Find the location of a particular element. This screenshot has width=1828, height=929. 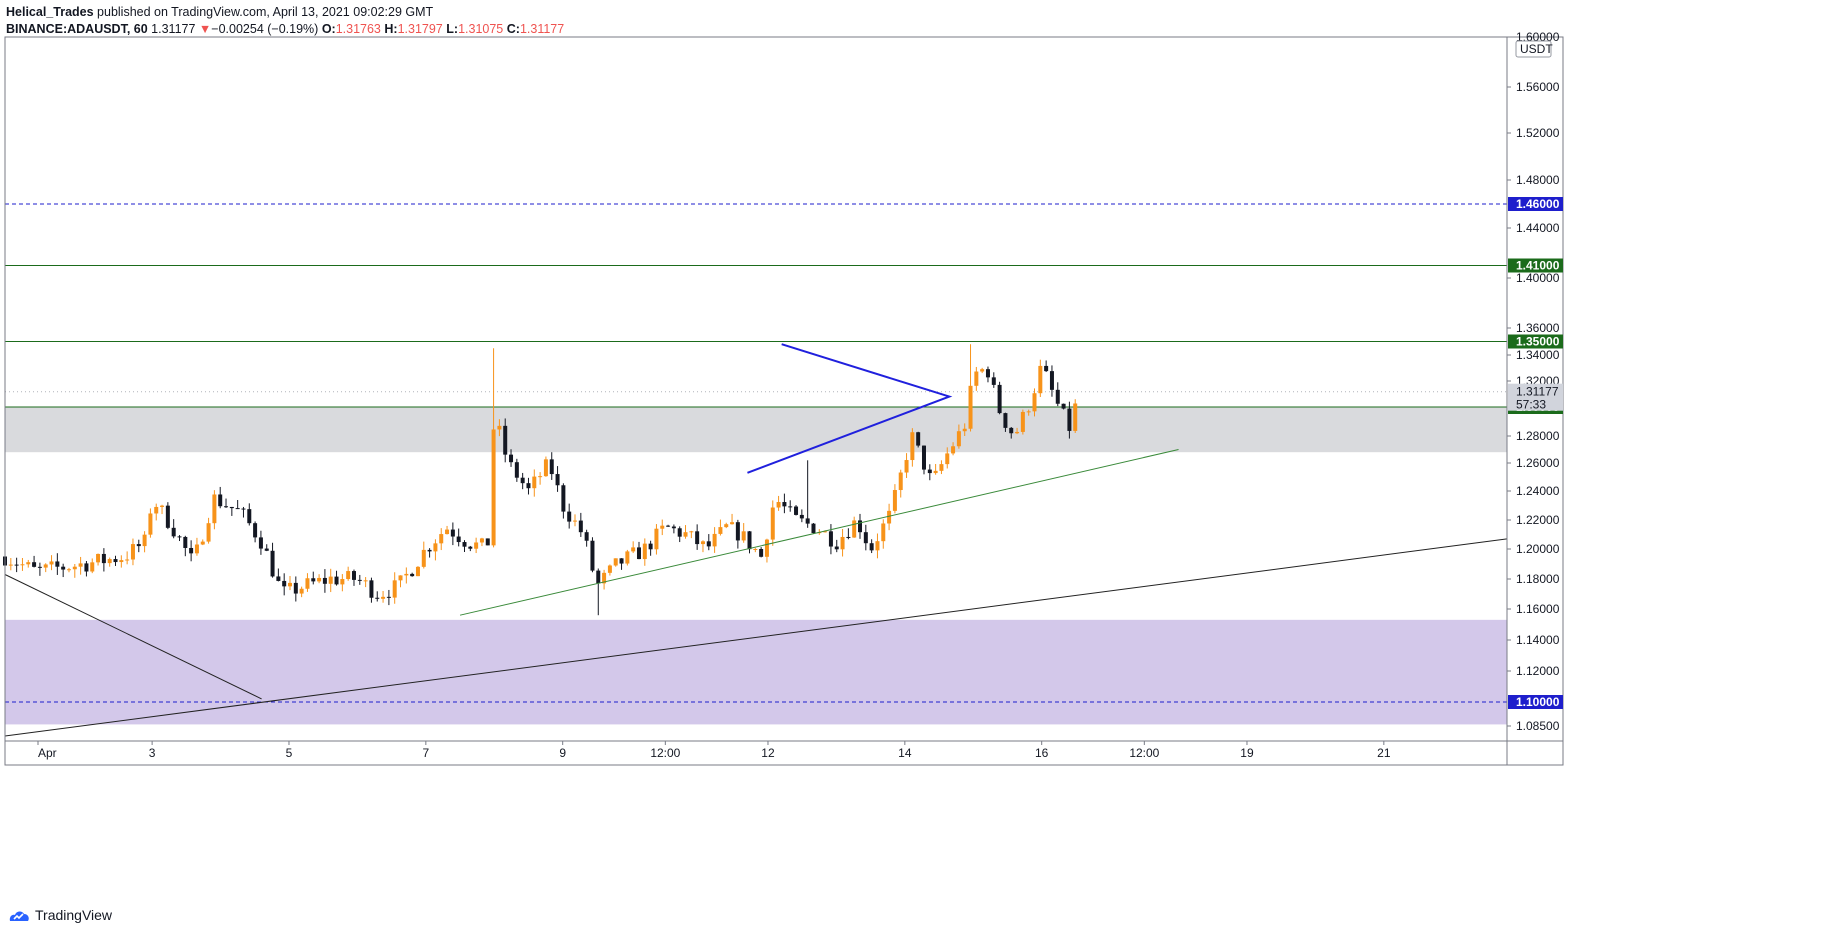

level-price-label: 1.46000 is located at coordinates (1538, 204).